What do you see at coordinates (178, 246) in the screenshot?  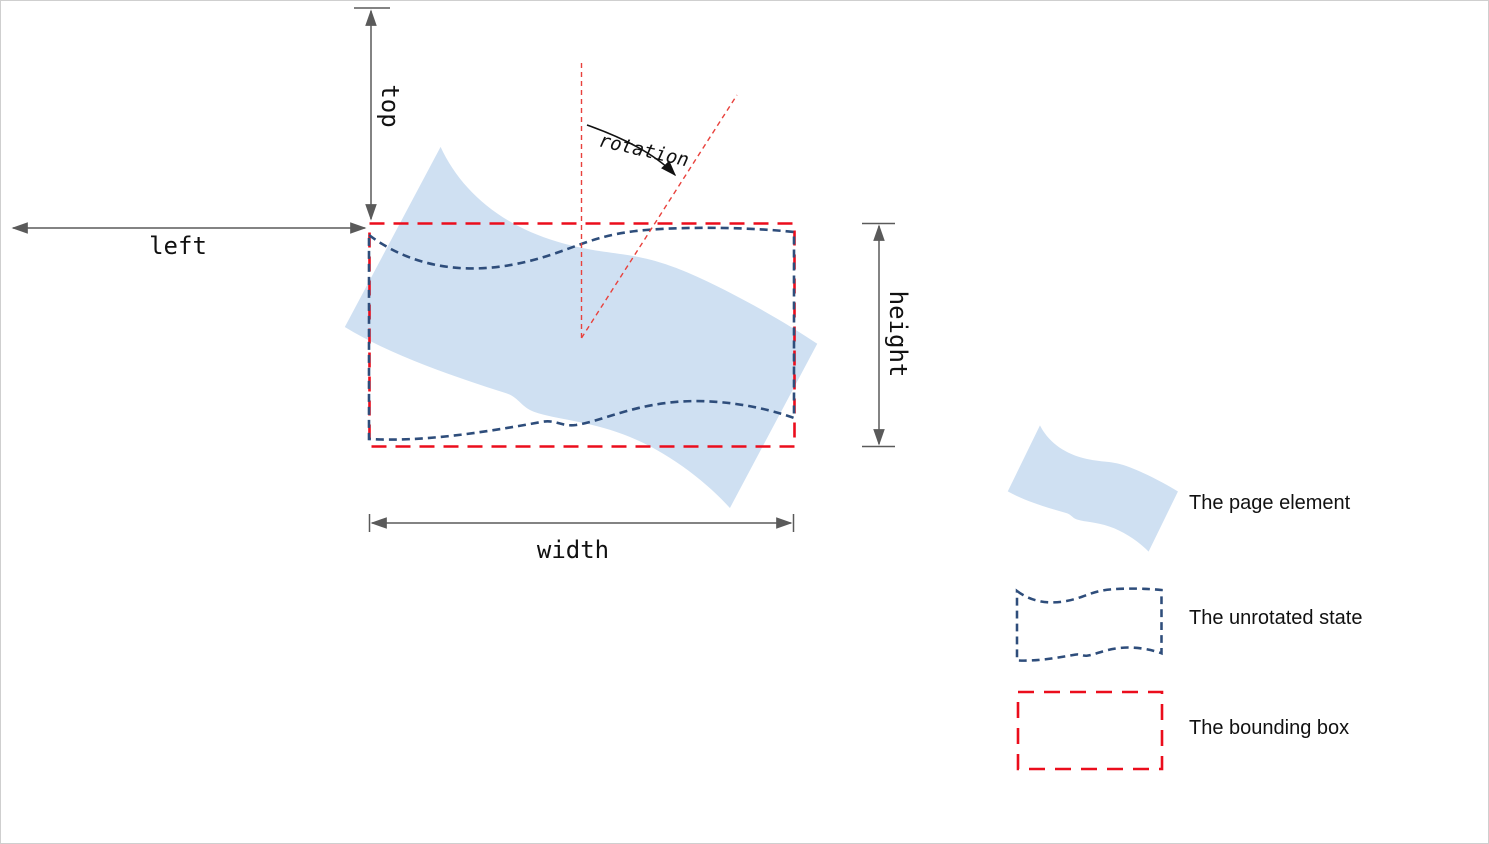 I see `left-label: left` at bounding box center [178, 246].